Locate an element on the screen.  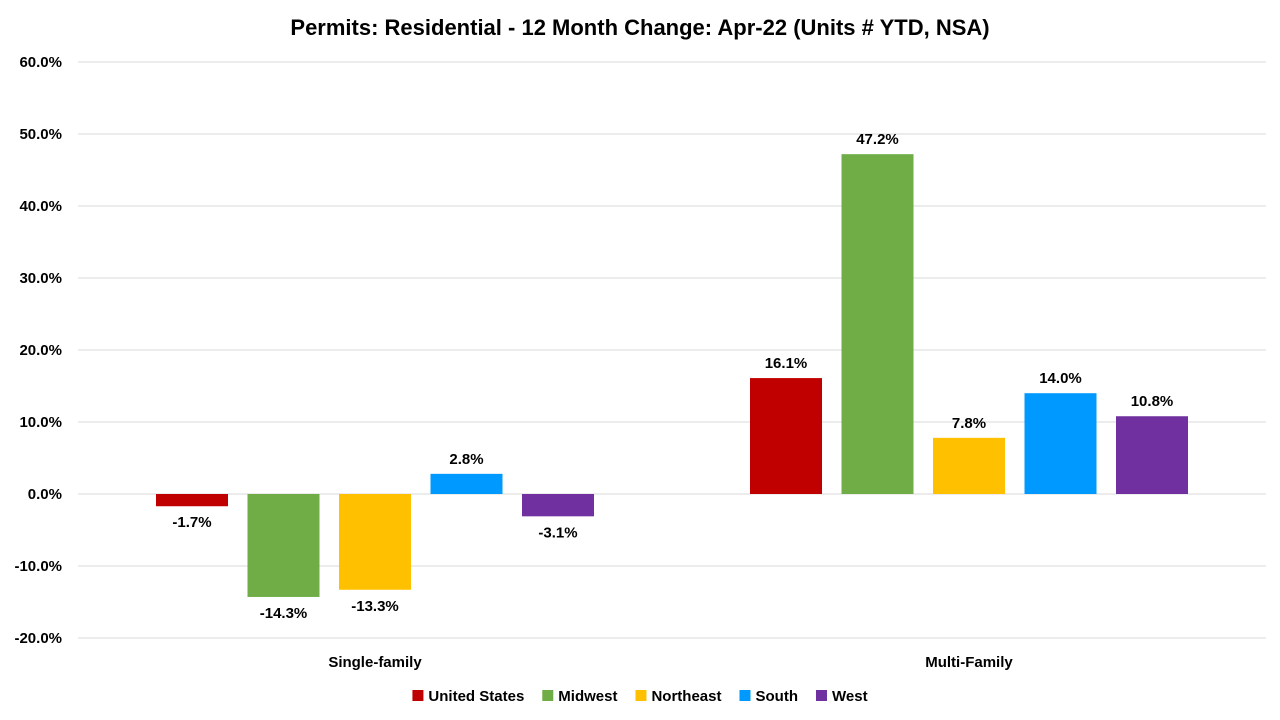
data-label: -14.3% is located at coordinates (284, 613).